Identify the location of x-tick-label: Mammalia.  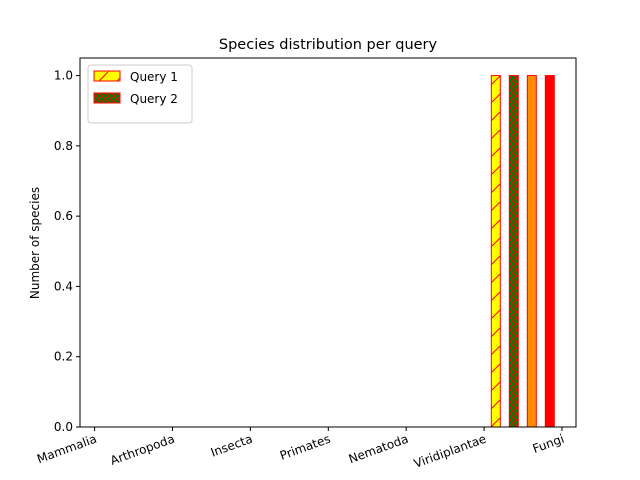
(66, 449).